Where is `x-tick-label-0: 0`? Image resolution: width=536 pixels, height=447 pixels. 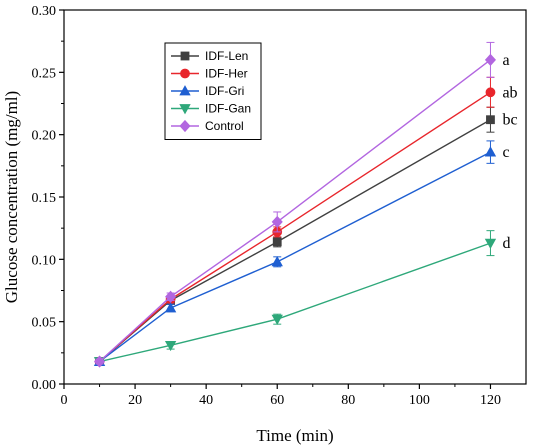 x-tick-label-0: 0 is located at coordinates (64, 400).